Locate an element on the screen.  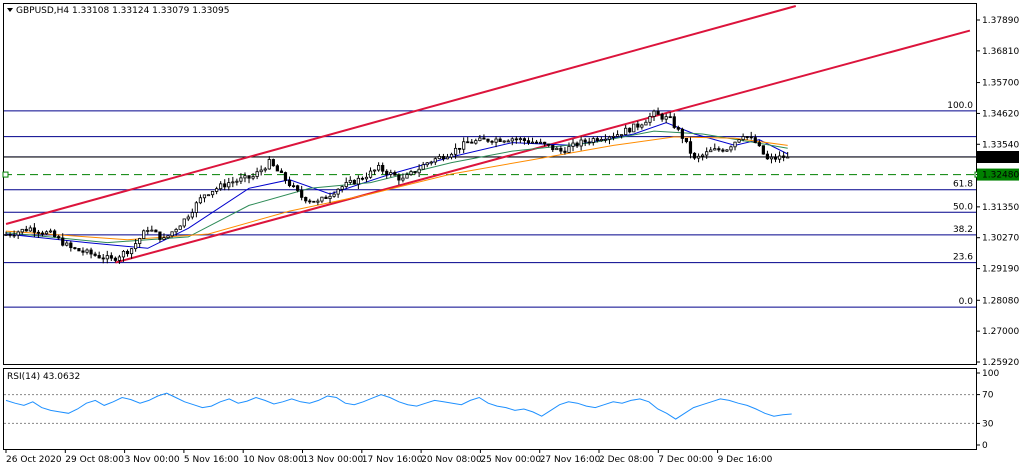
rsi-tick-label: 0 is located at coordinates (985, 446).